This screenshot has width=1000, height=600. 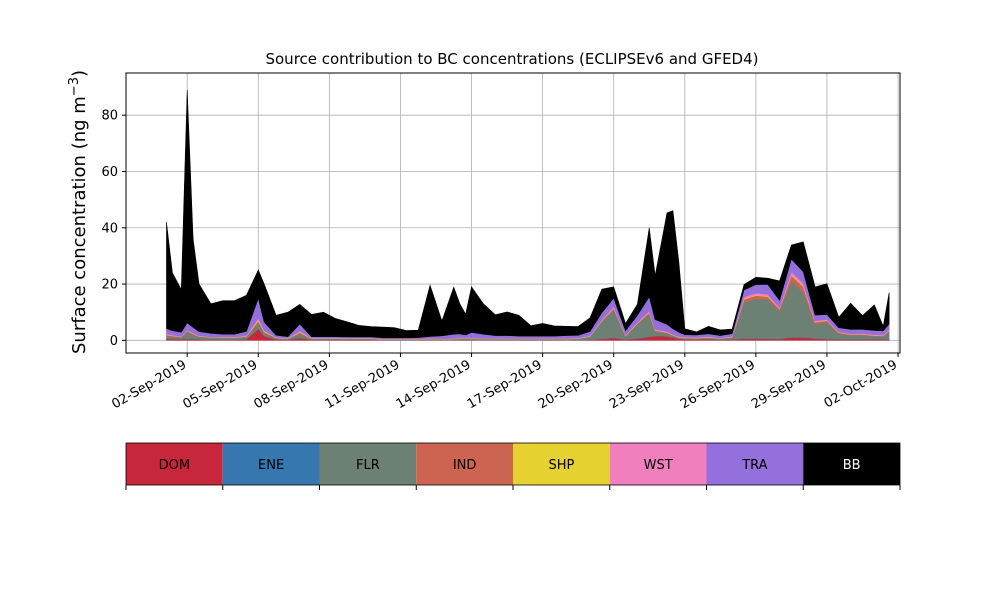 What do you see at coordinates (109, 285) in the screenshot?
I see `y-tick-label: 20` at bounding box center [109, 285].